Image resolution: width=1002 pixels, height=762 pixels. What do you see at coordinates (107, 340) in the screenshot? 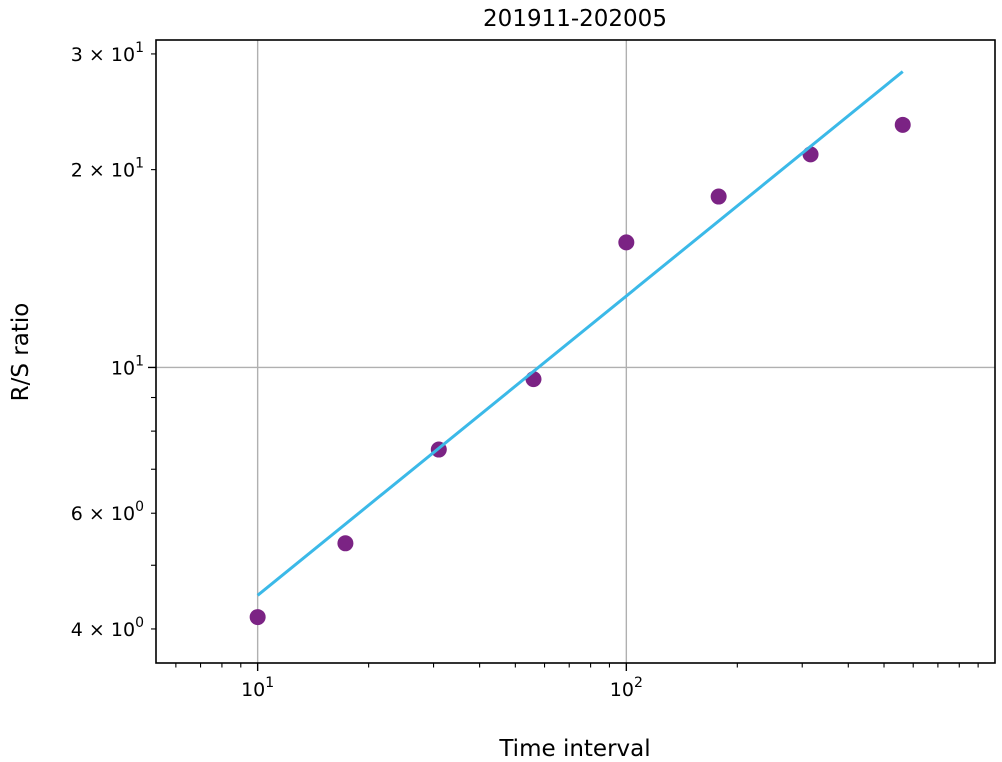
I see `y-tick-labels: 4 × 100 6 × 100 101 2 × 101 3 × 101` at bounding box center [107, 340].